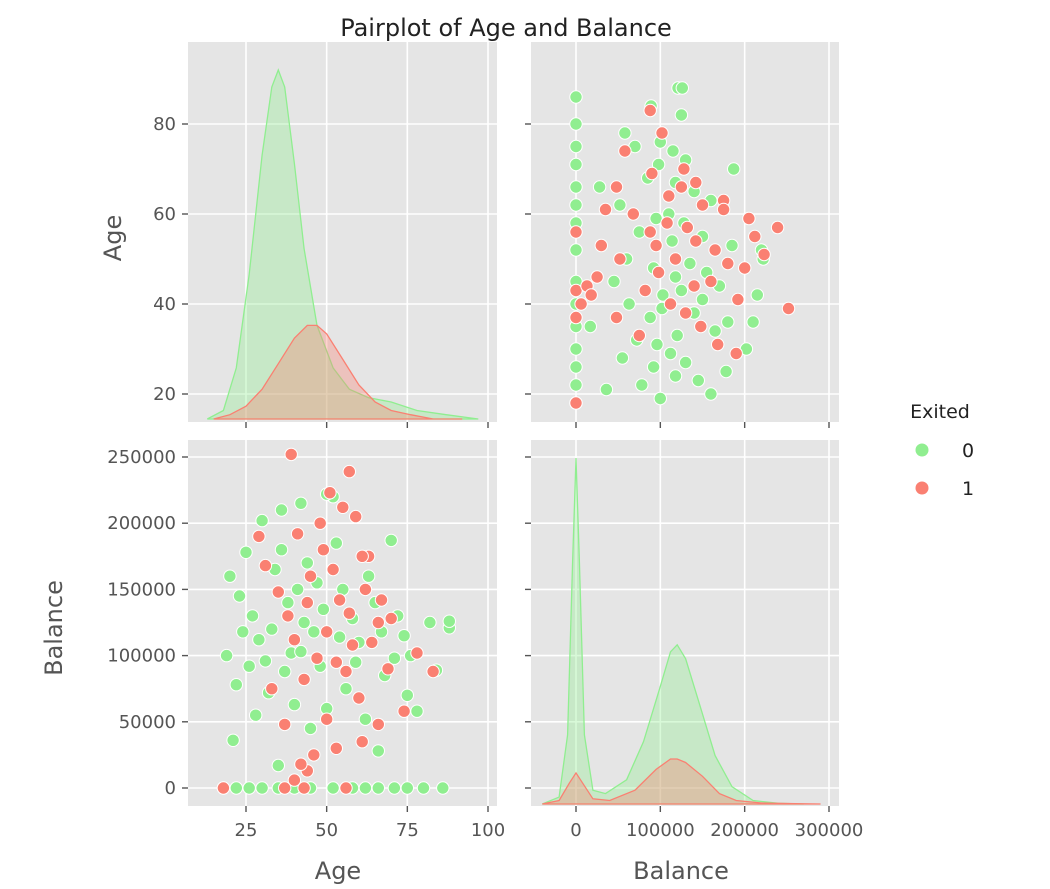 This screenshot has height=889, width=1050. I want to click on balance-y-tick-label-0: 0, so click(170, 788).